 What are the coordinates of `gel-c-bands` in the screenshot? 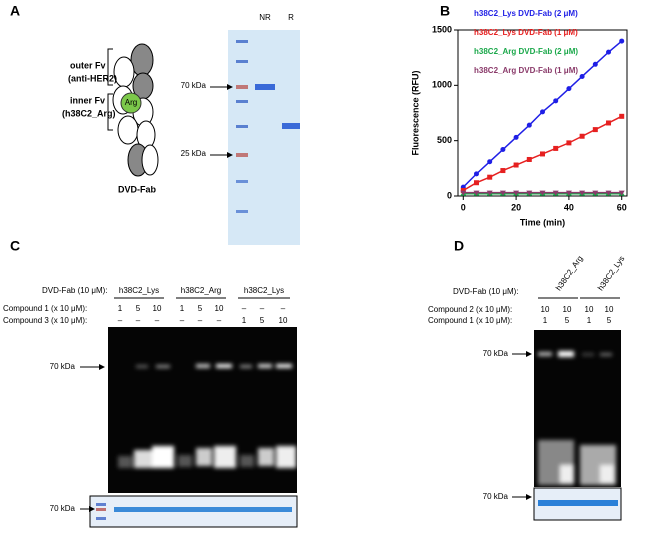 It's located at (207, 416).